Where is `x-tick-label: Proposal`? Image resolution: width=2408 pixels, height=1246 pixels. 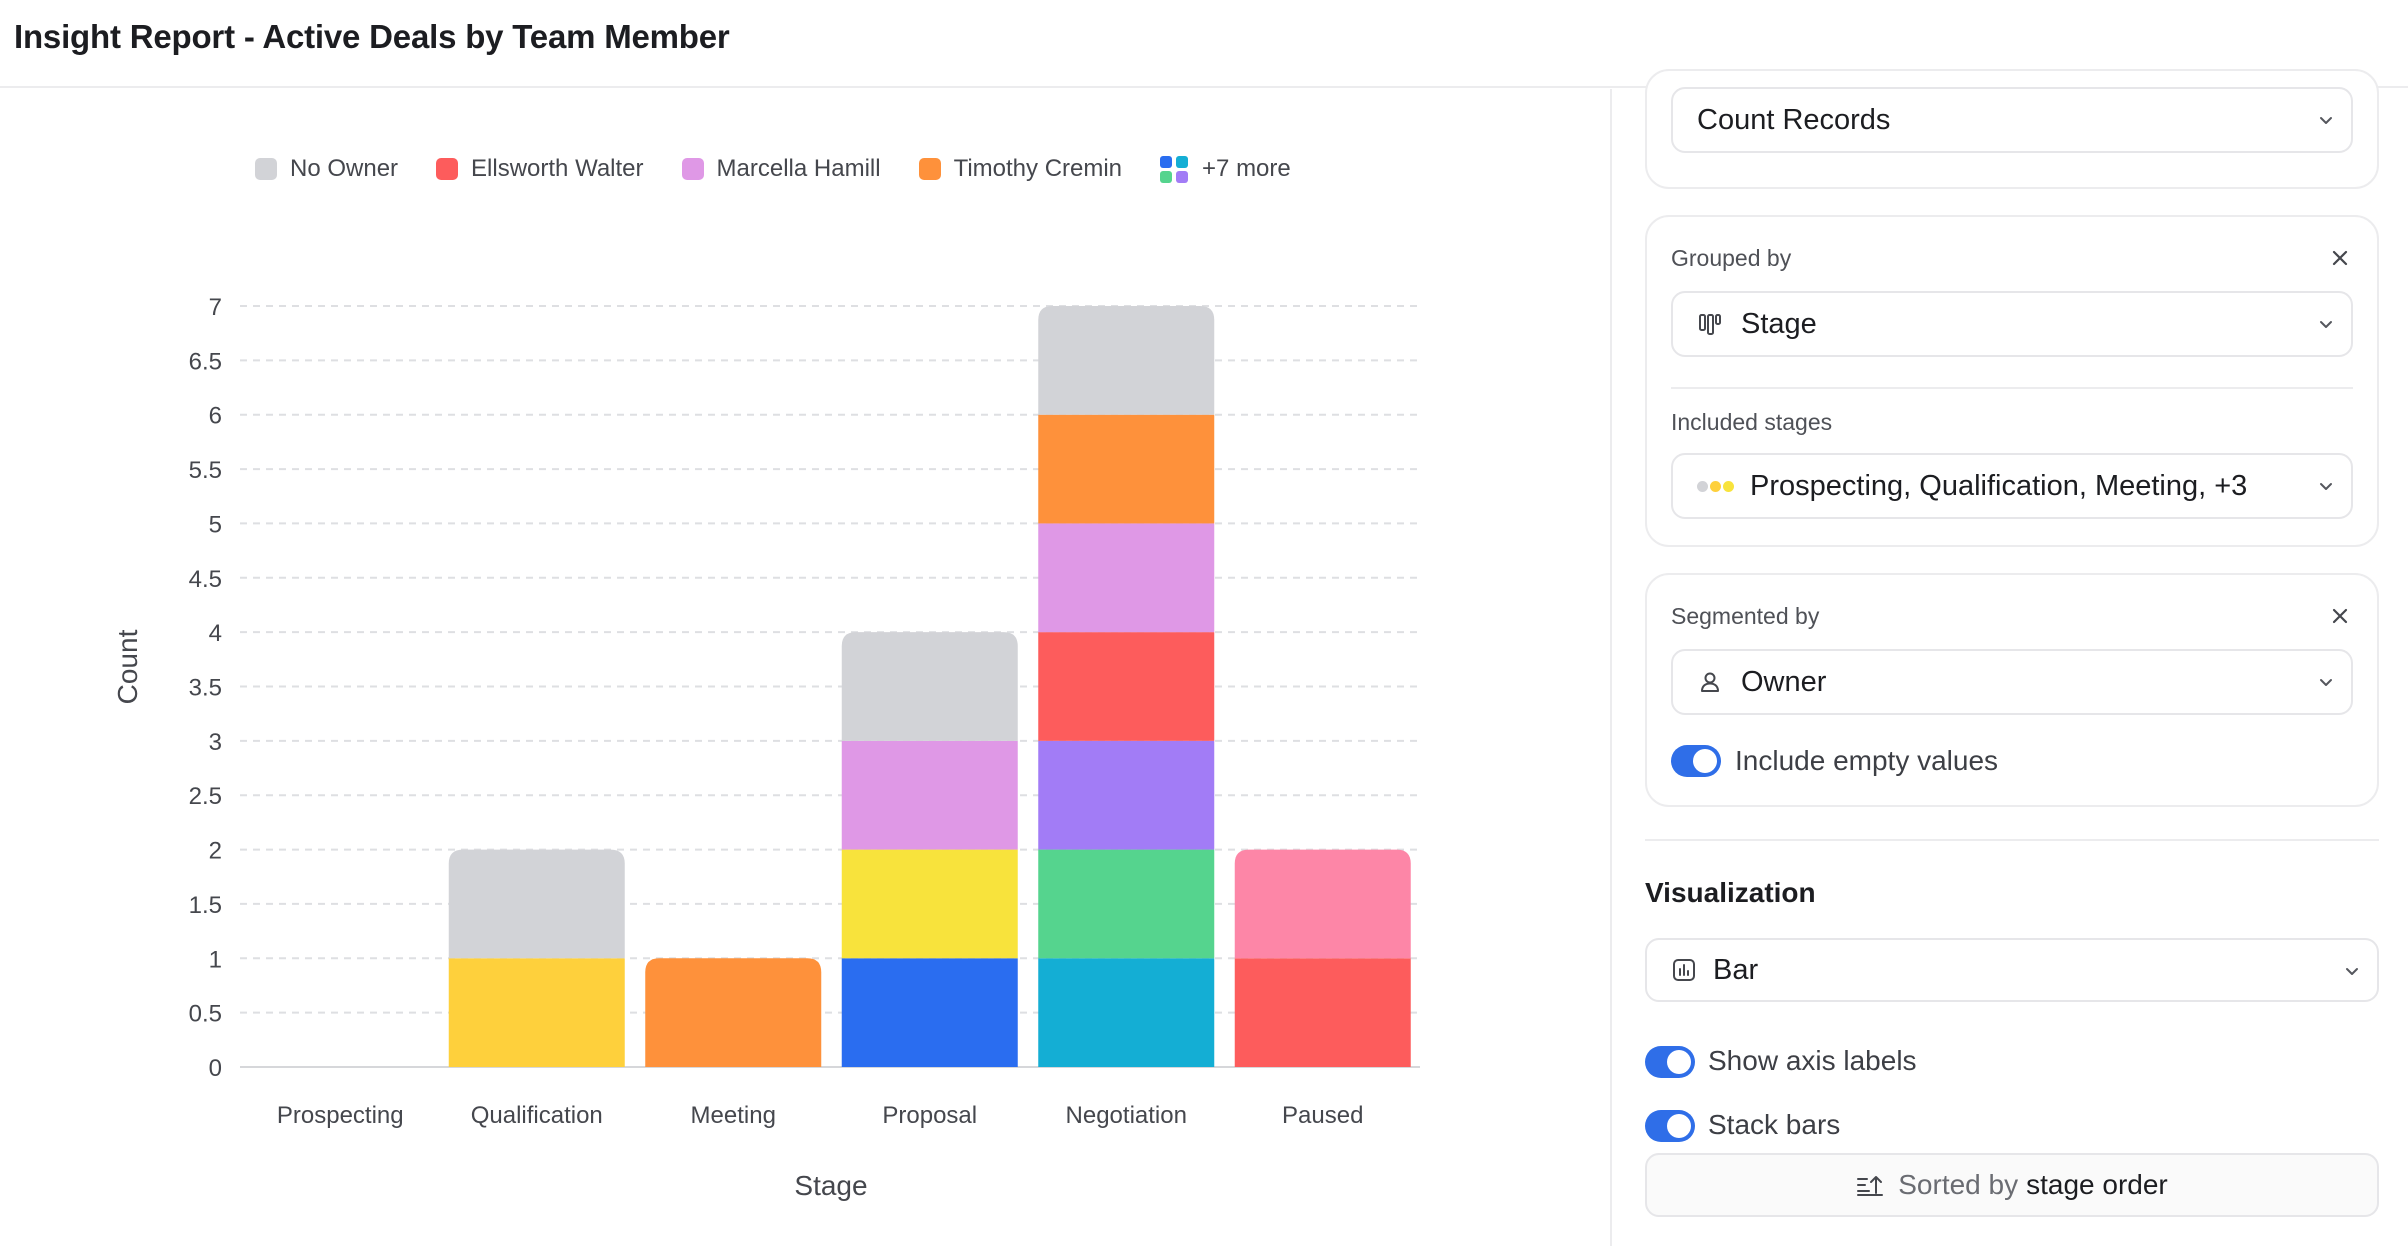
x-tick-label: Proposal is located at coordinates (929, 1115).